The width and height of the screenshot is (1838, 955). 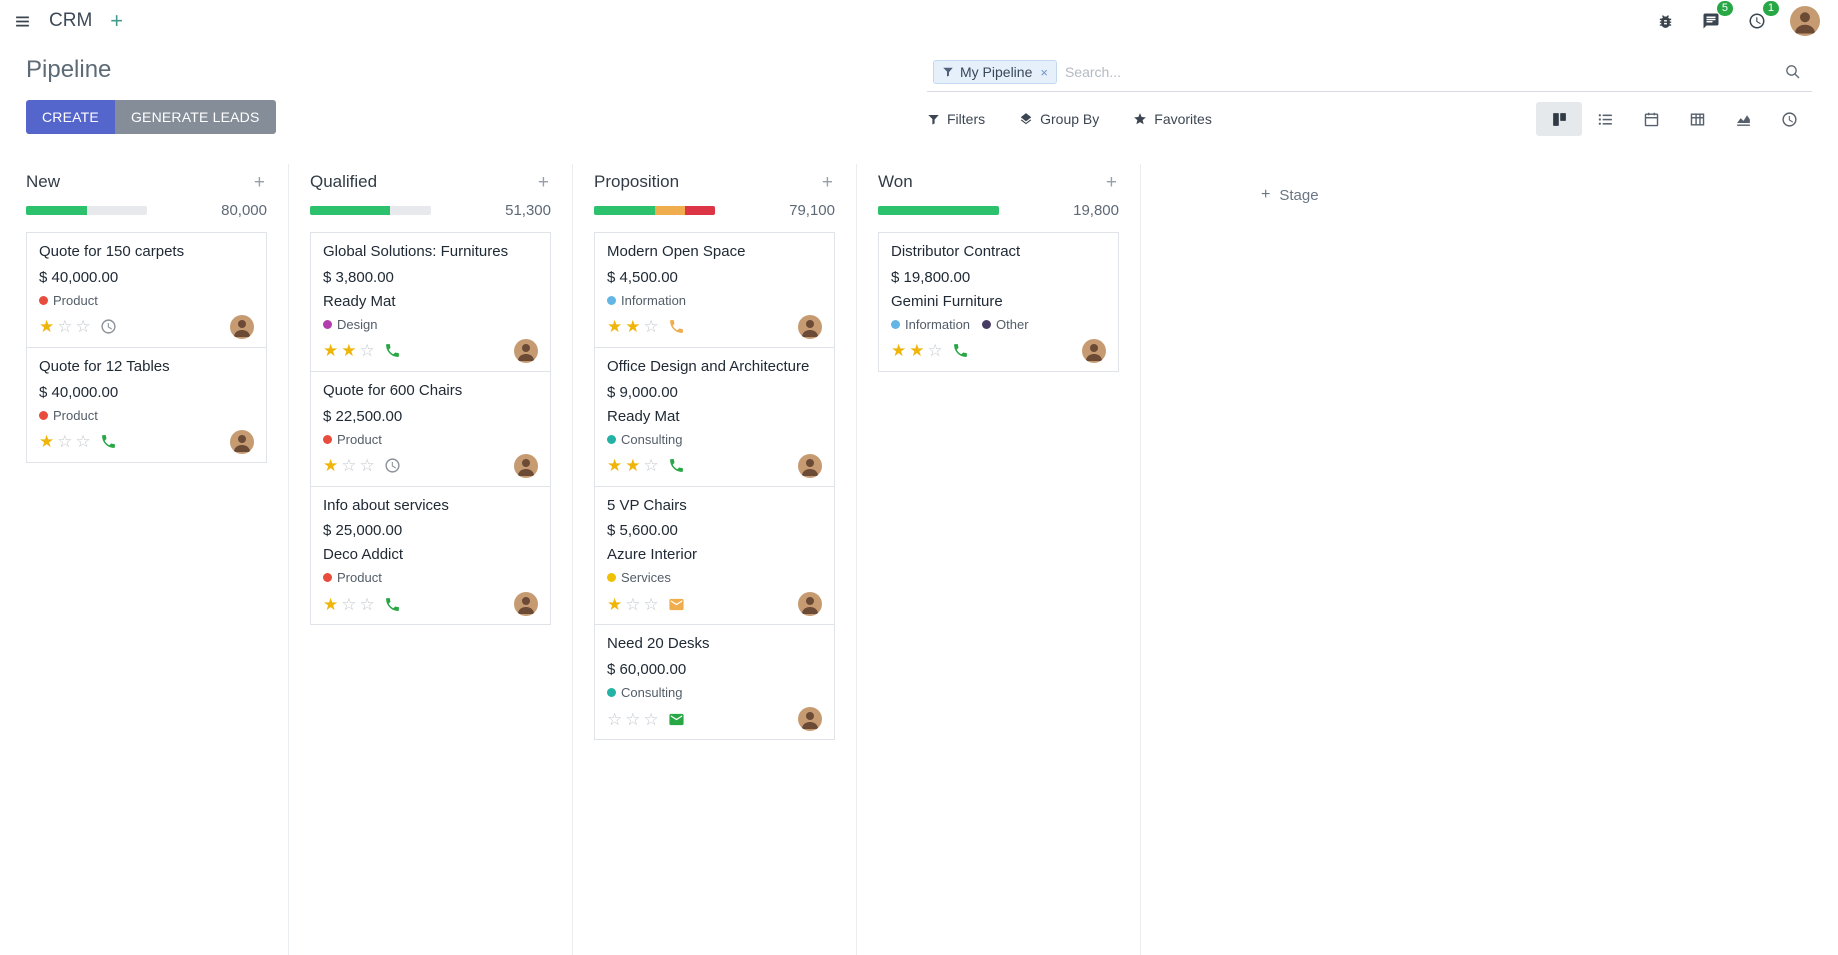 What do you see at coordinates (1559, 119) in the screenshot?
I see `view-kanban-button` at bounding box center [1559, 119].